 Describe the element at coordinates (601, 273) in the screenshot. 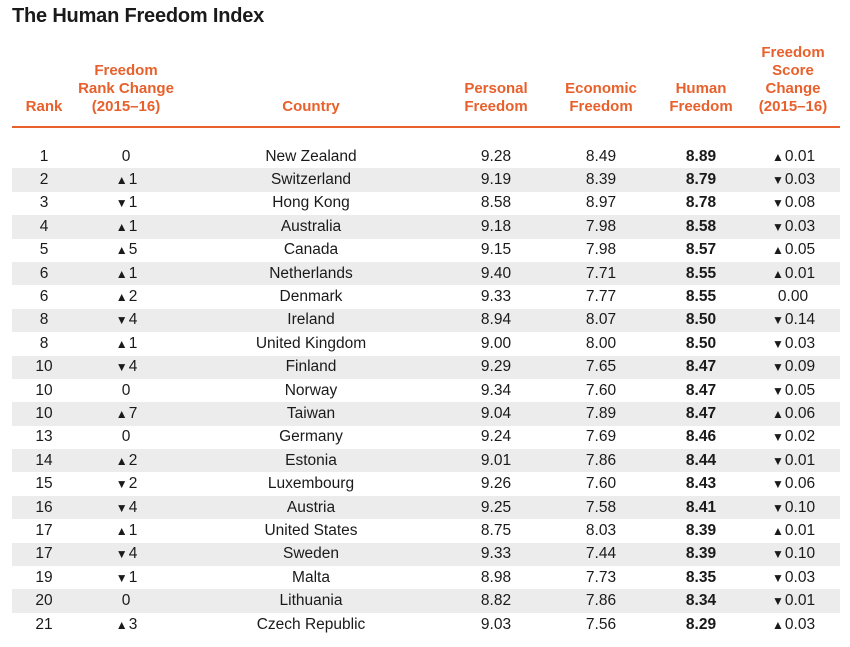

I see `economic-freedom-cell: 7.71` at that location.